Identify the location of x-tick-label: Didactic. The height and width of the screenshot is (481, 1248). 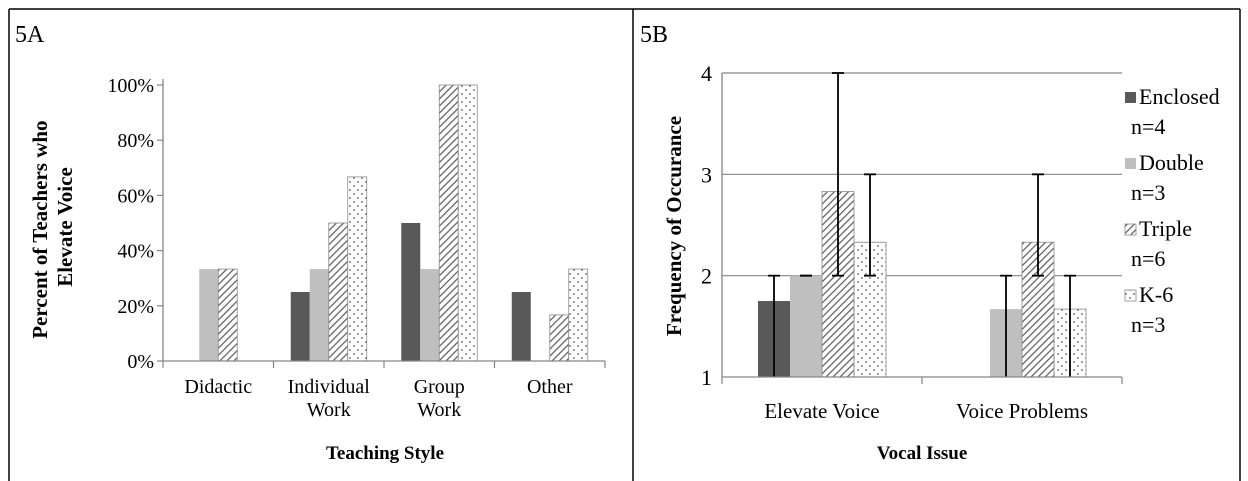
(218, 387).